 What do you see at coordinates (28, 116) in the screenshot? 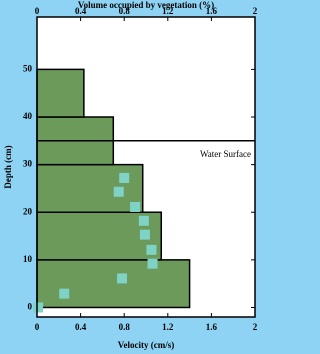
I see `y-tick-label: 40` at bounding box center [28, 116].